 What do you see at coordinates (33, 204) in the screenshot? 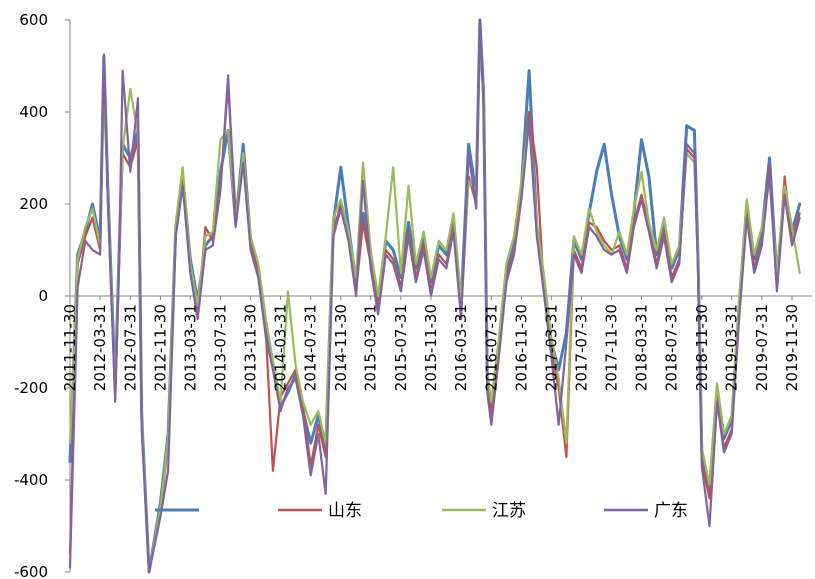
I see `y-tick-label: 200` at bounding box center [33, 204].